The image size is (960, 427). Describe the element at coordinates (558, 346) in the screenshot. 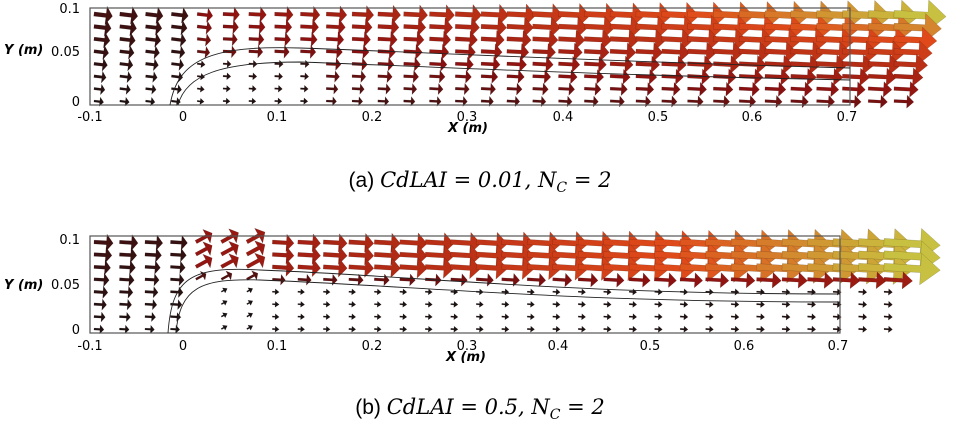

I see `x-tick-label: 0.4` at that location.